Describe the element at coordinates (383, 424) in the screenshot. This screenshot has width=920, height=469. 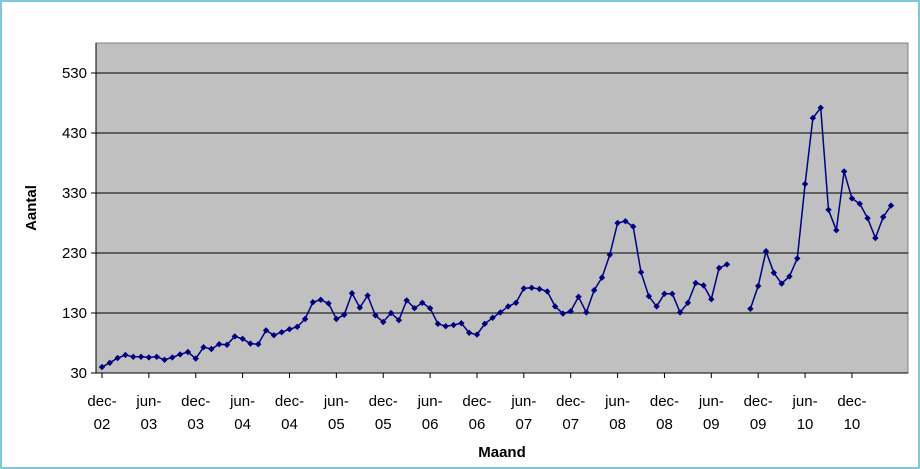
I see `x-tick-label: 05` at that location.